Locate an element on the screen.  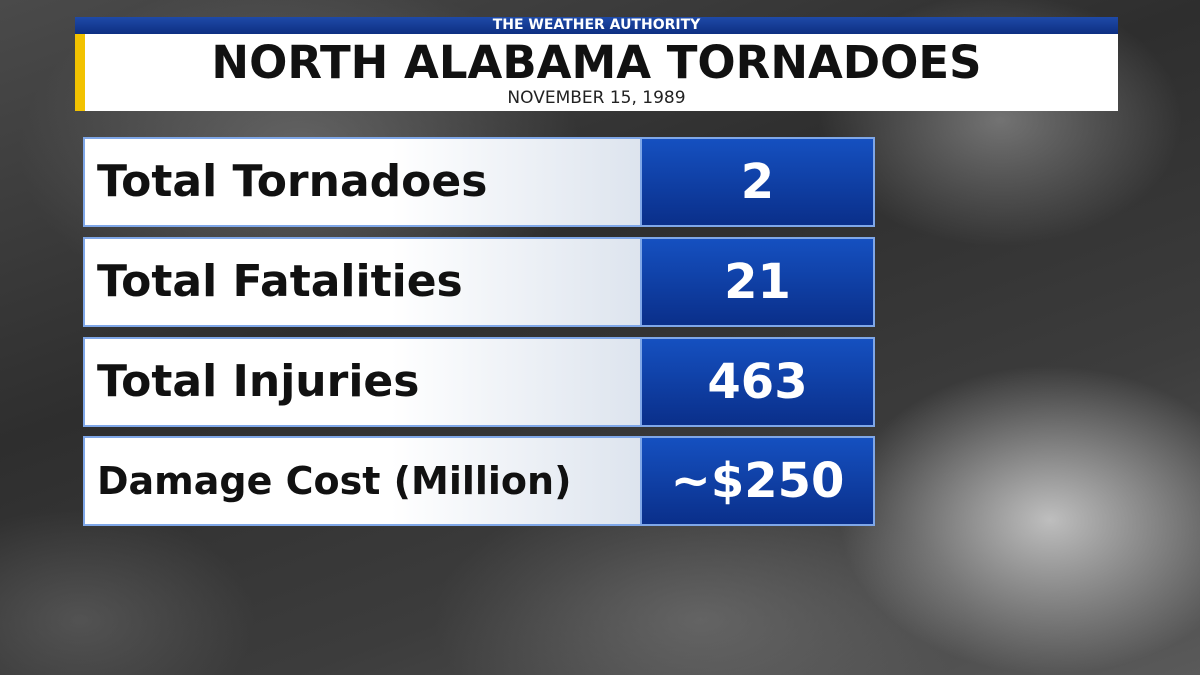
row-value: ~$250 is located at coordinates (757, 481).